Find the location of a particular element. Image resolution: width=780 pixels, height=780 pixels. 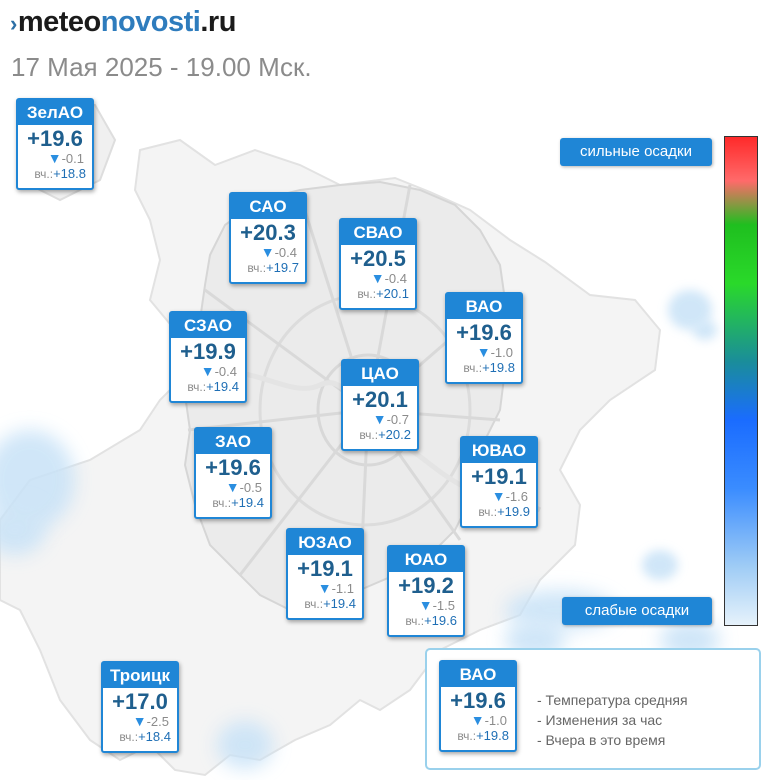

temperature-yesterday: вч.:+19.9 is located at coordinates (504, 511).